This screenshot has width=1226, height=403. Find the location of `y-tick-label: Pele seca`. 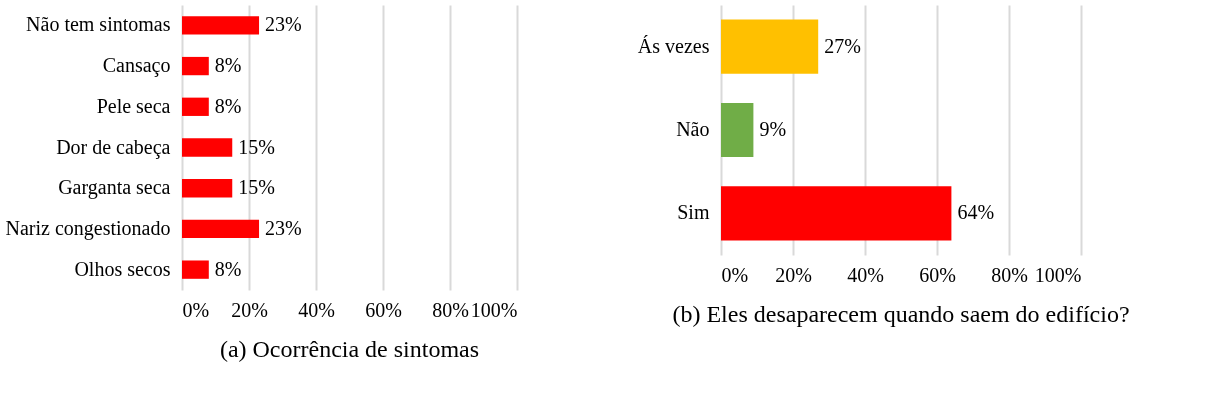

y-tick-label: Pele seca is located at coordinates (133, 105).